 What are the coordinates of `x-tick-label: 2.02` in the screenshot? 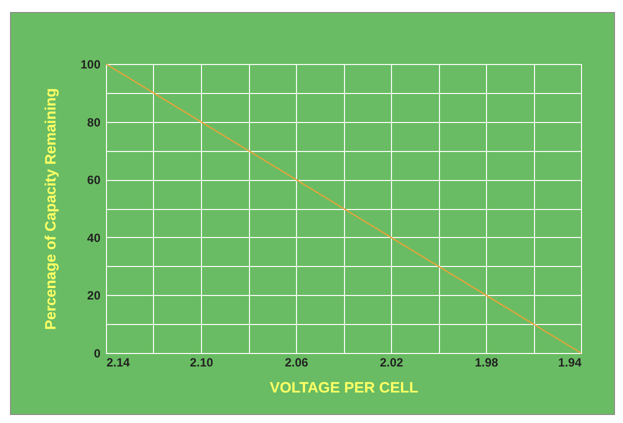 It's located at (392, 363).